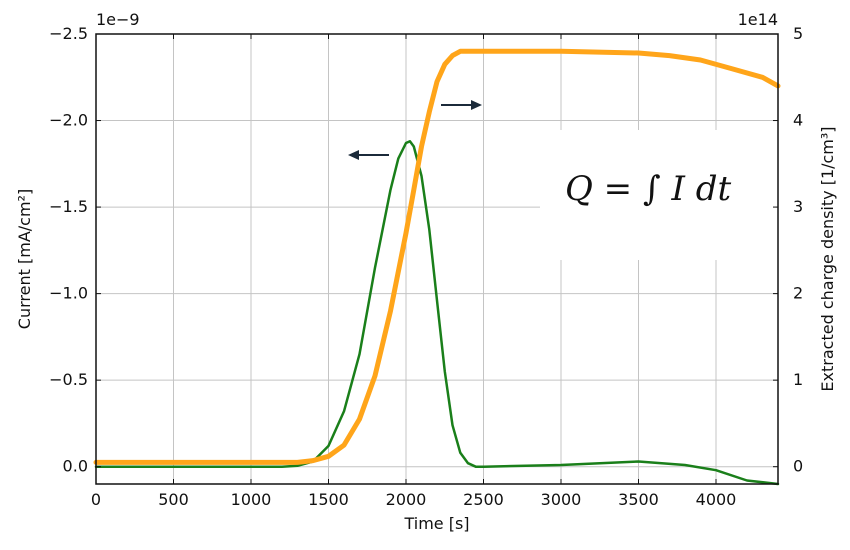 The height and width of the screenshot is (550, 850). Describe the element at coordinates (648, 189) in the screenshot. I see `formula-annotation: Q = ∫ I dt` at that location.